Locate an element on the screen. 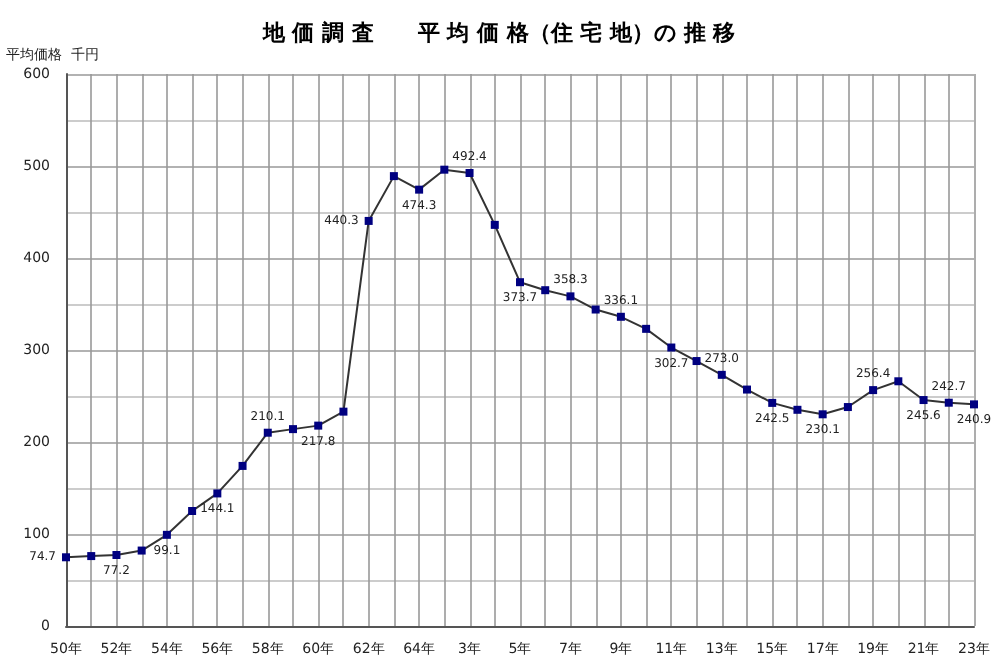 This screenshot has width=998, height=666. chart-title: 地 価 調 査 平 均 価 格（住 宅 地）の 推 移 is located at coordinates (498, 33).